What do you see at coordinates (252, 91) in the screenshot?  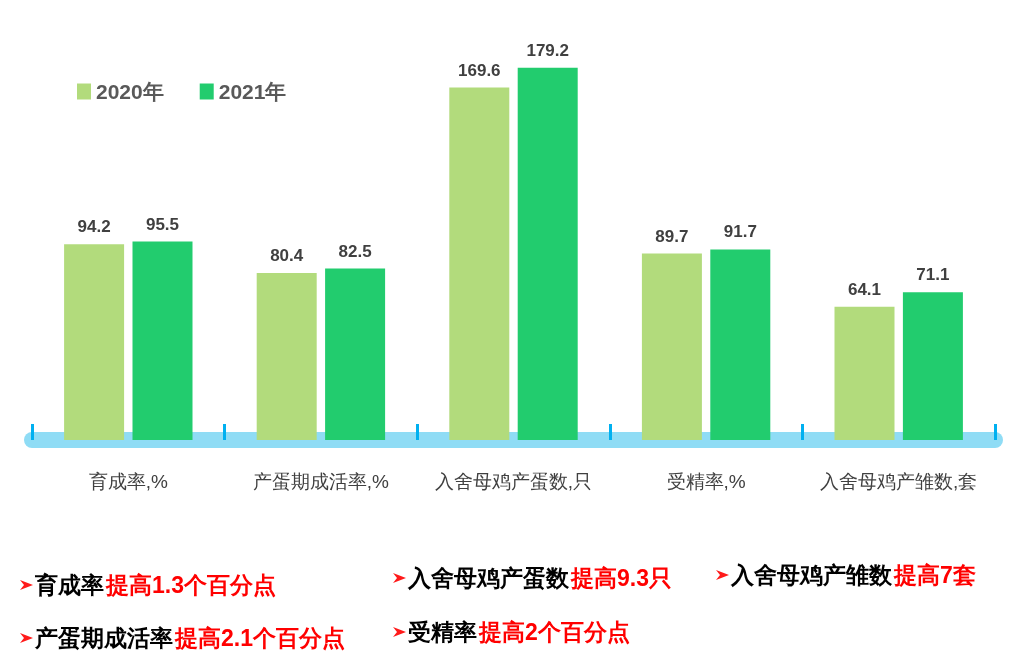 I see `legend-label: 2021年` at bounding box center [252, 91].